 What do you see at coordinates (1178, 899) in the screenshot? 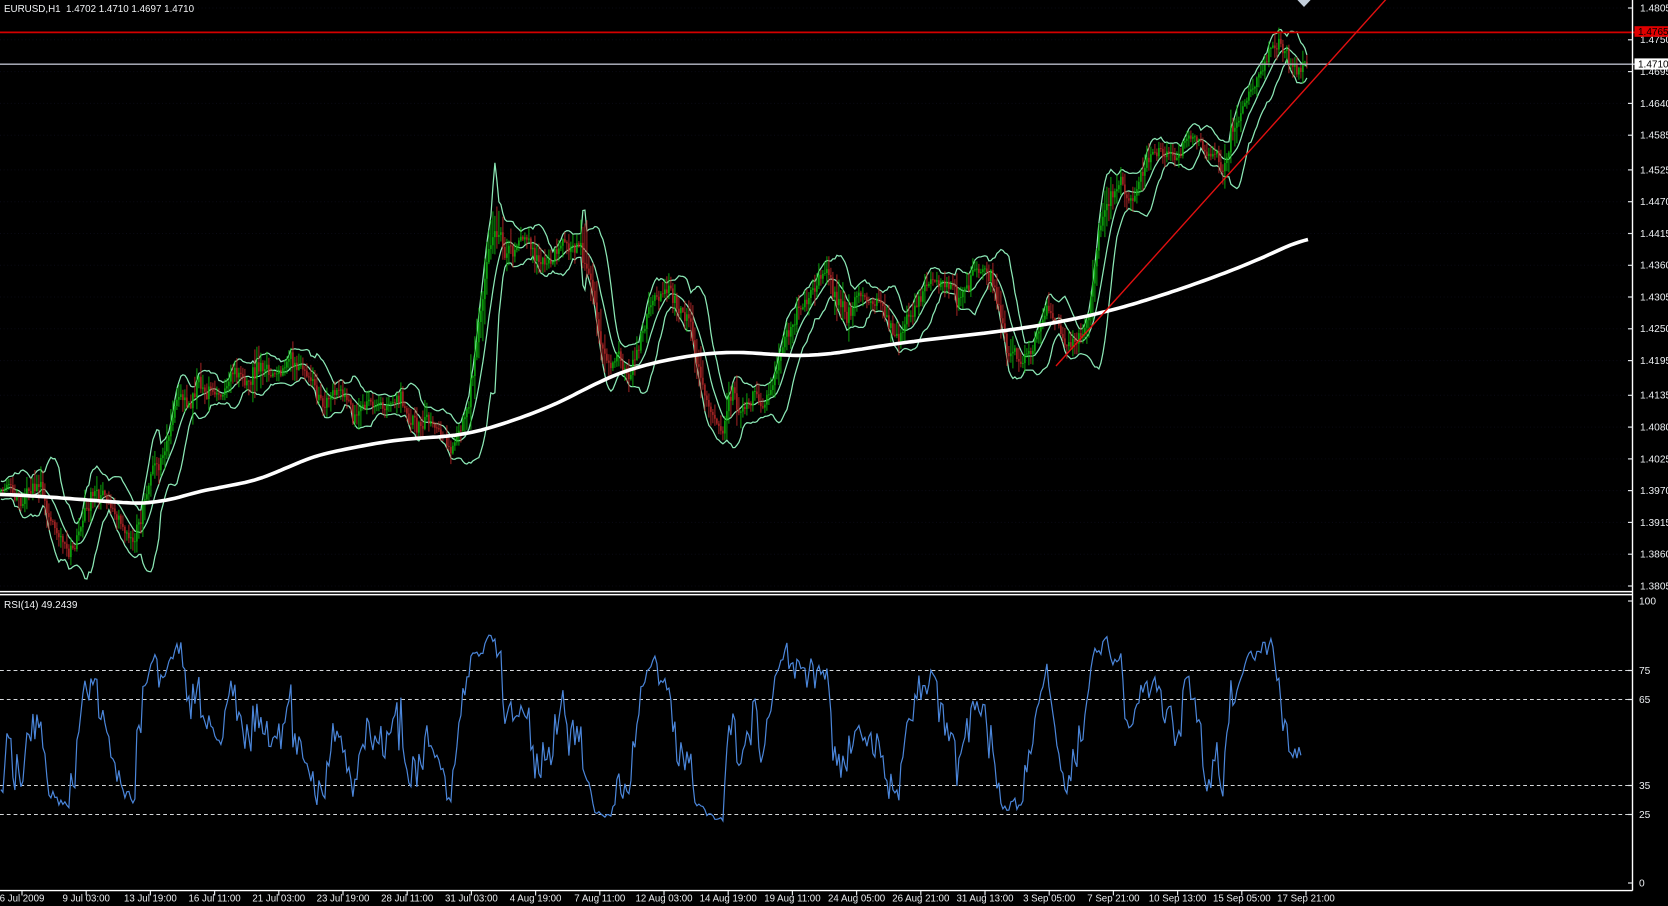
I see `svg-text: 10 Sep 13:00` at bounding box center [1178, 899].